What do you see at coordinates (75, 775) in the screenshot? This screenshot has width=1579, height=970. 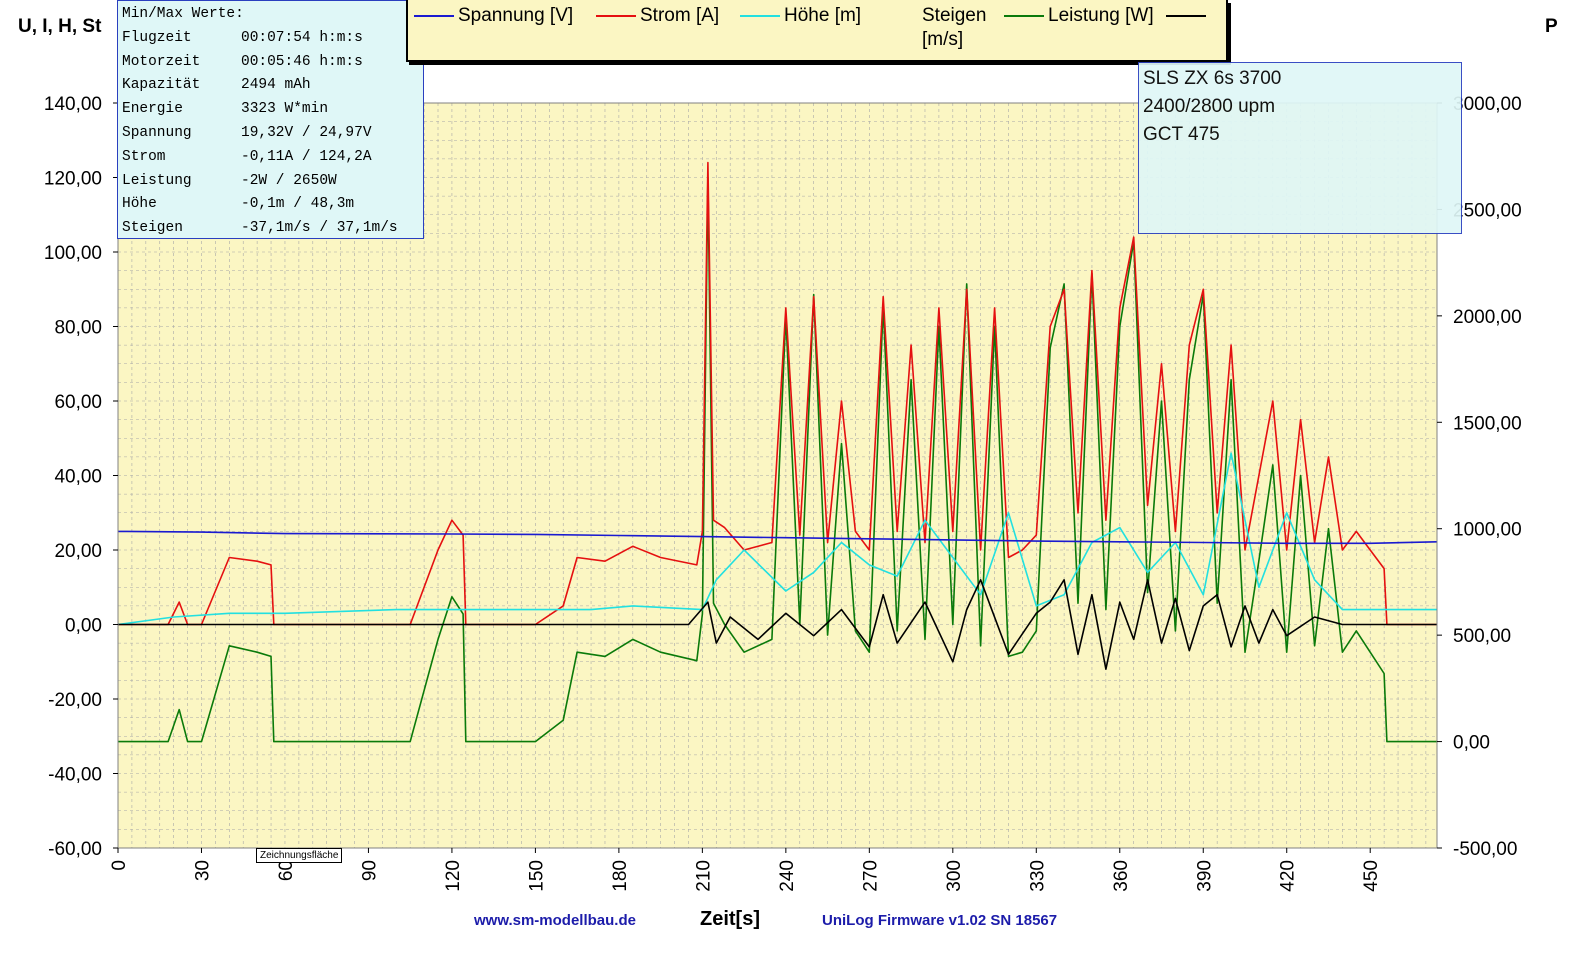 I see `y-tick-label-left: -40,00` at bounding box center [75, 775].